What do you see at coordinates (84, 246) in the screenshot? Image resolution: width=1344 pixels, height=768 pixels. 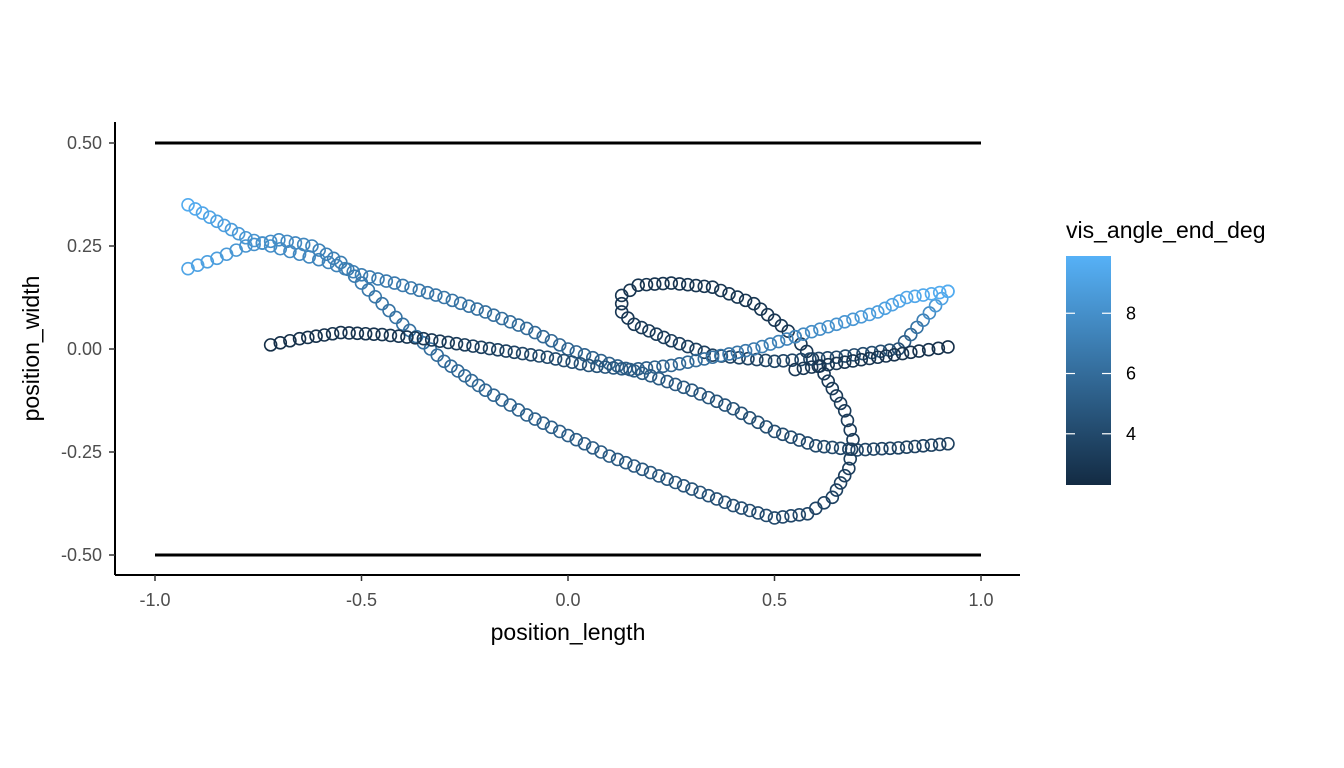 I see `y-tick-label: 0.25` at bounding box center [84, 246].